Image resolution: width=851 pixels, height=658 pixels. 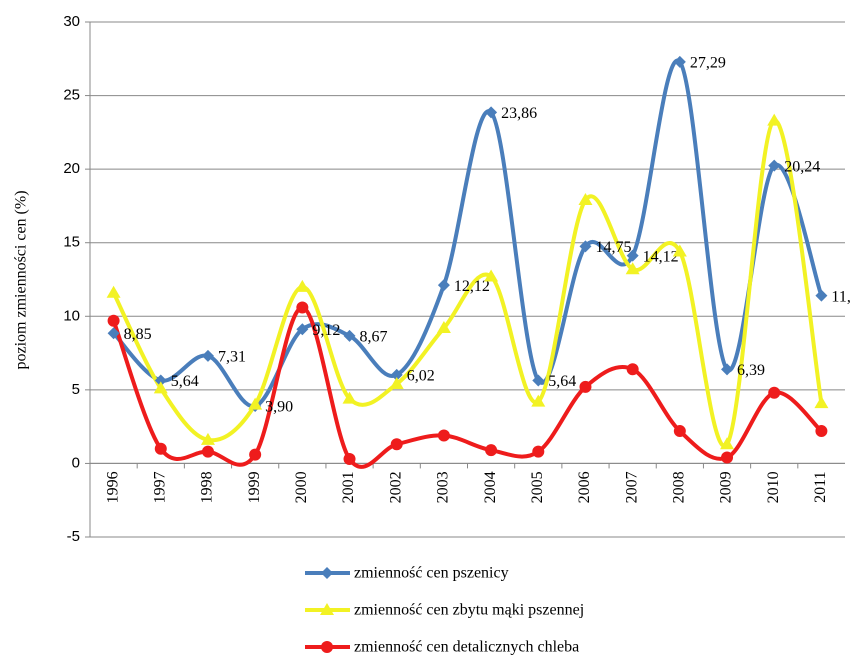 I want to click on data-label: 12,12, so click(x=472, y=286).